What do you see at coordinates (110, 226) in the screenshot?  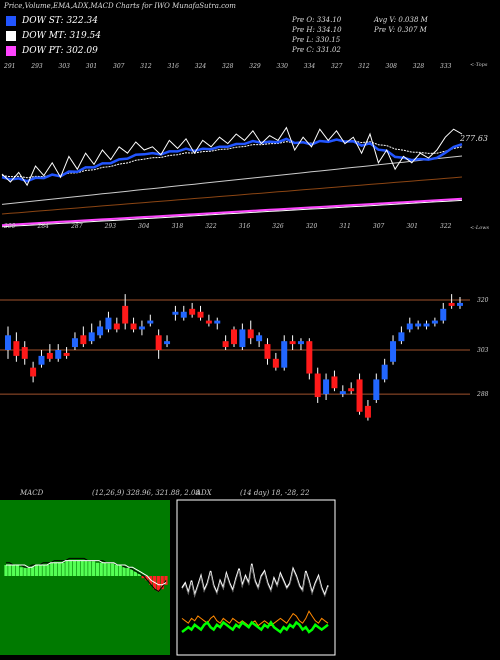 I see `low-label: 293` at bounding box center [110, 226].